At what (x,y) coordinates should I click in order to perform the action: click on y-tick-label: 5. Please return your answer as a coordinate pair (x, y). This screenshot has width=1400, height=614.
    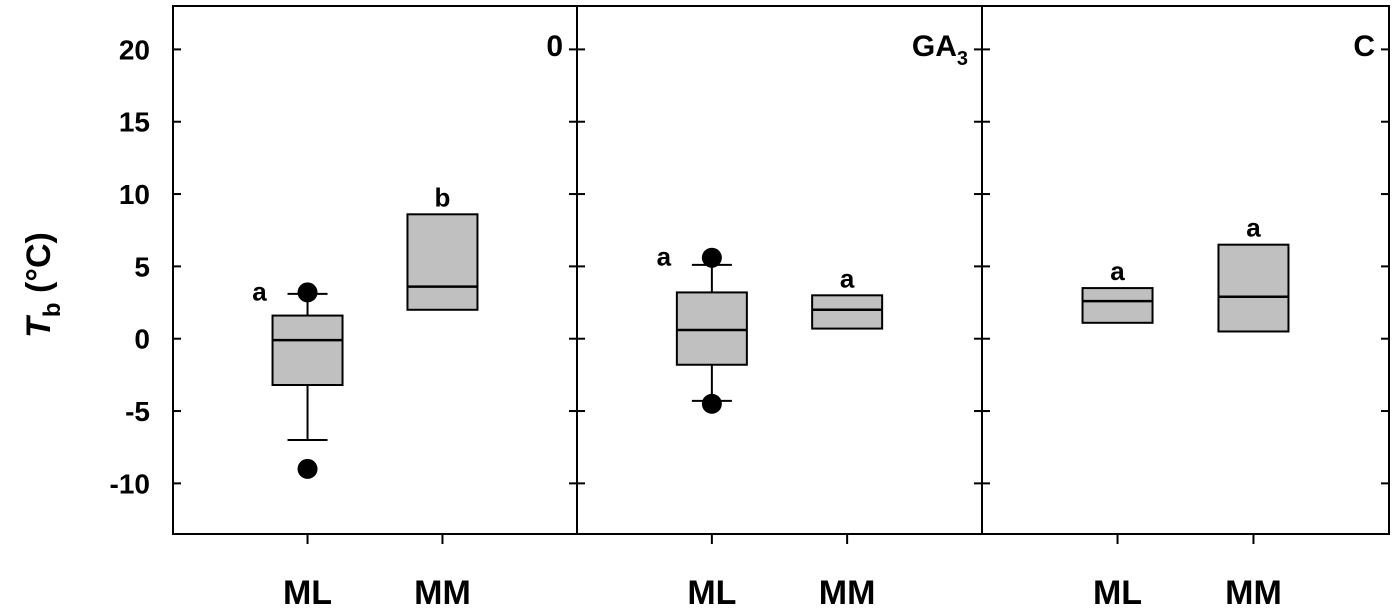
    Looking at the image, I should click on (142, 266).